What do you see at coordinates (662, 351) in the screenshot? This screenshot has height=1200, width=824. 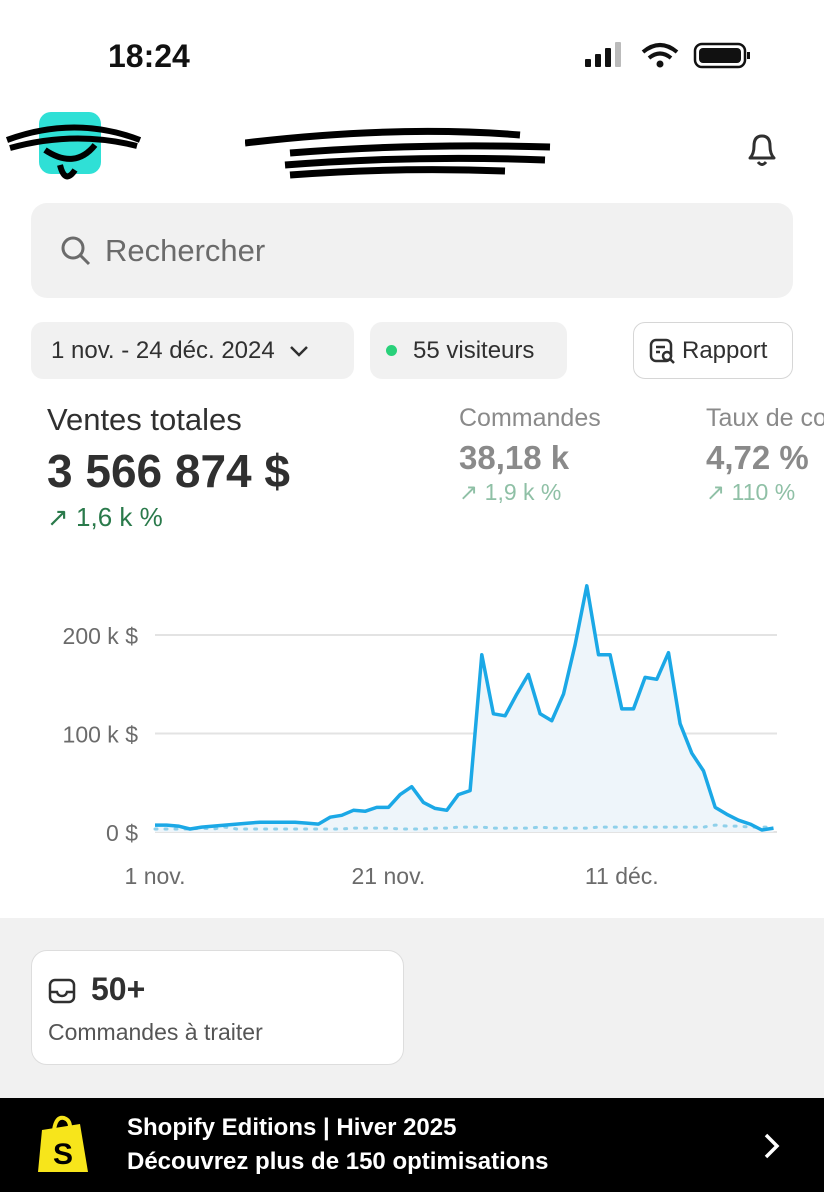 I see `report-icon` at bounding box center [662, 351].